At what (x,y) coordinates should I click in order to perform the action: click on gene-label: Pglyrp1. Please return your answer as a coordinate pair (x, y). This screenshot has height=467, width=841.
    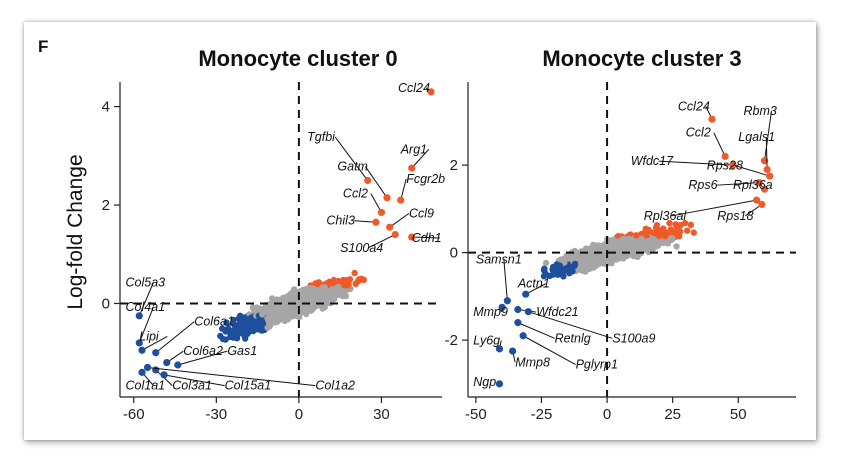
    Looking at the image, I should click on (597, 365).